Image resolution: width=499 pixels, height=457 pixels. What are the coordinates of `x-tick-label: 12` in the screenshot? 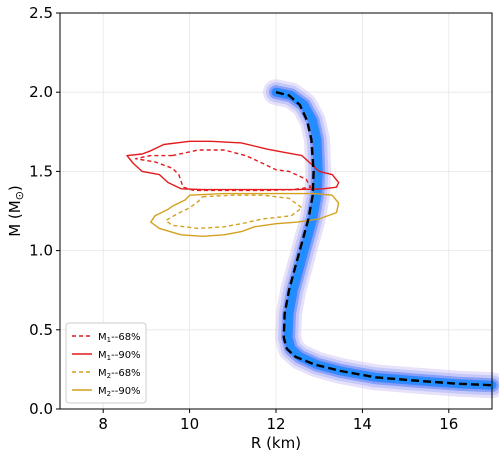 It's located at (275, 424).